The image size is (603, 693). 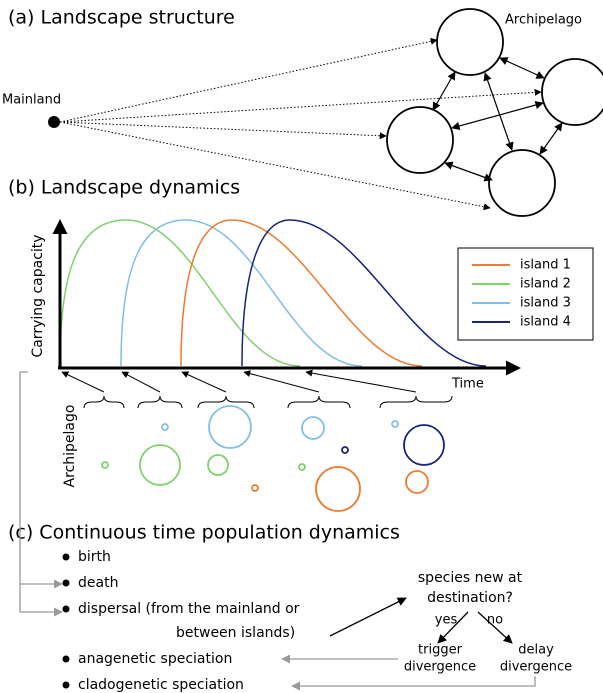 I want to click on question: species new at, so click(x=470, y=578).